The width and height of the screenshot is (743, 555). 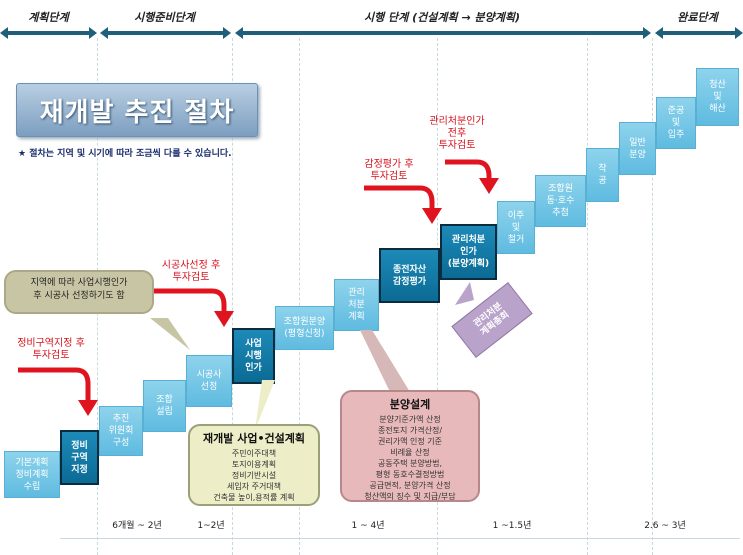 I want to click on construction-plan-title: 재개발 사업•건설계획, so click(x=254, y=438).